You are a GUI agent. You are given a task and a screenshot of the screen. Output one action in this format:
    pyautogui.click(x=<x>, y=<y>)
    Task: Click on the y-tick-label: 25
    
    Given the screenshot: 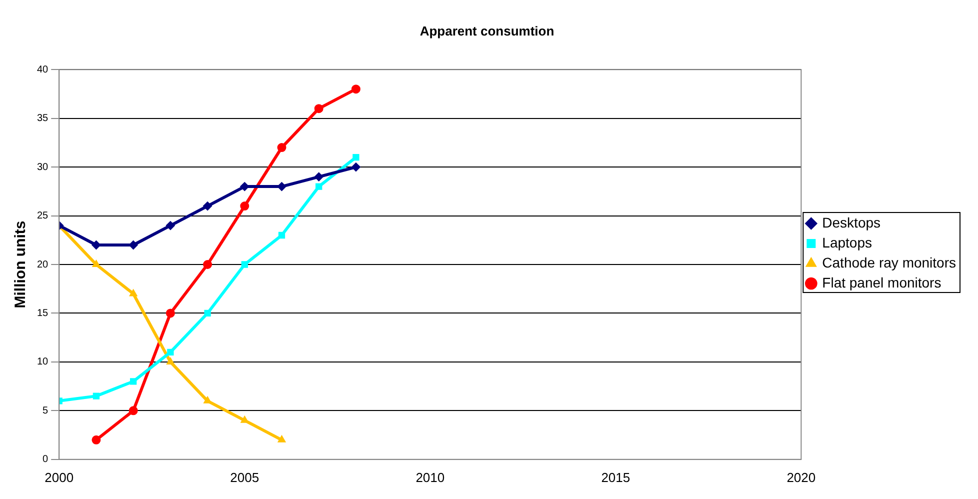 What is the action you would take?
    pyautogui.click(x=43, y=216)
    